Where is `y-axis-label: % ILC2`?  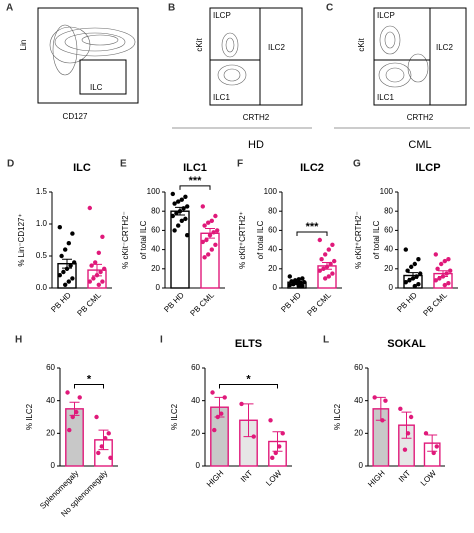
y-axis-label: % ILC2 is located at coordinates (29, 416).